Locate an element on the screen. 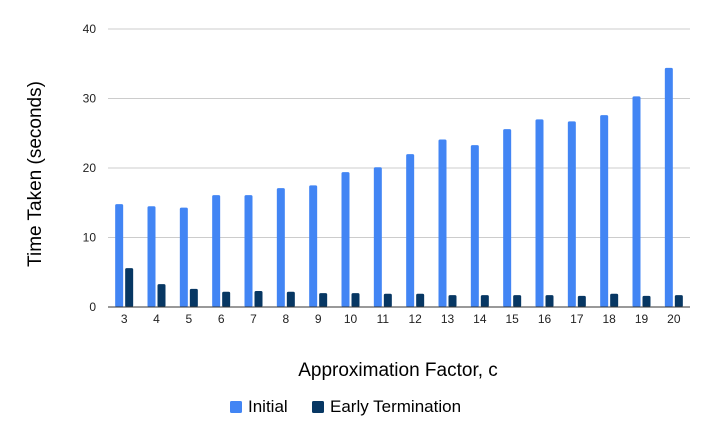 Image resolution: width=715 pixels, height=447 pixels. y-tick-label: 10 is located at coordinates (90, 238).